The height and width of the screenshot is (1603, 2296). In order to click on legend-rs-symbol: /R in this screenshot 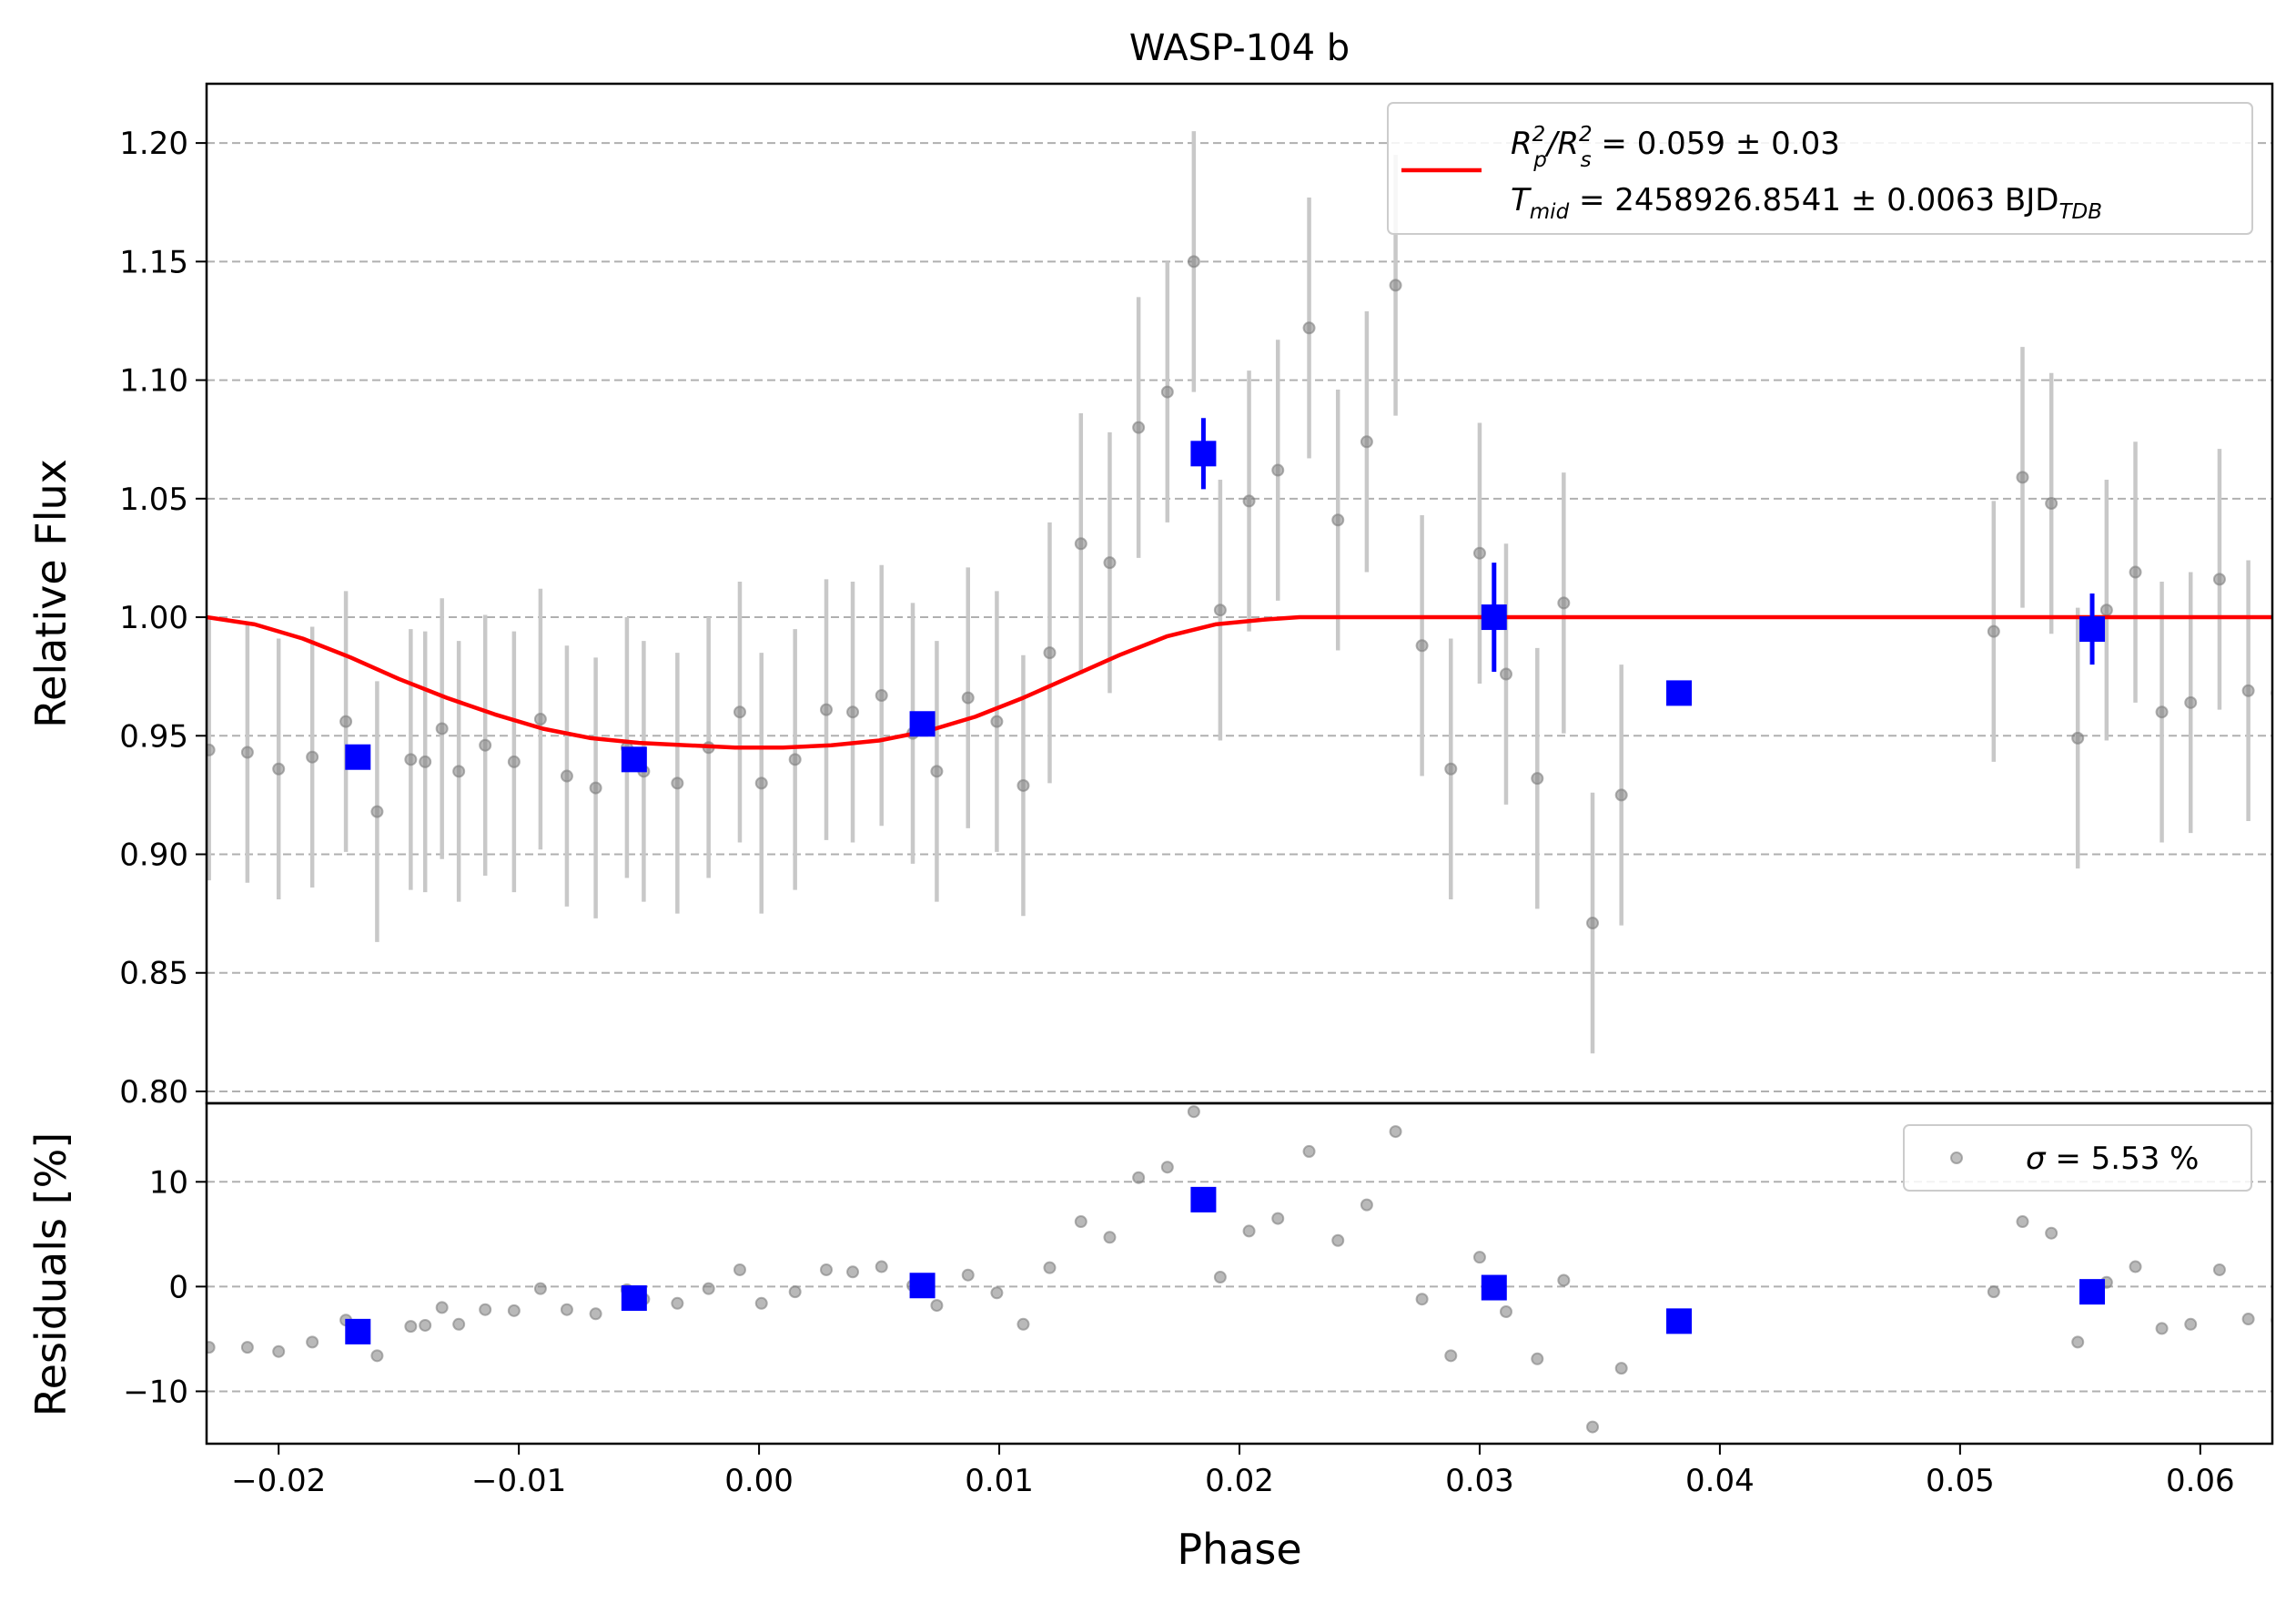, I will do `click(1562, 144)`.